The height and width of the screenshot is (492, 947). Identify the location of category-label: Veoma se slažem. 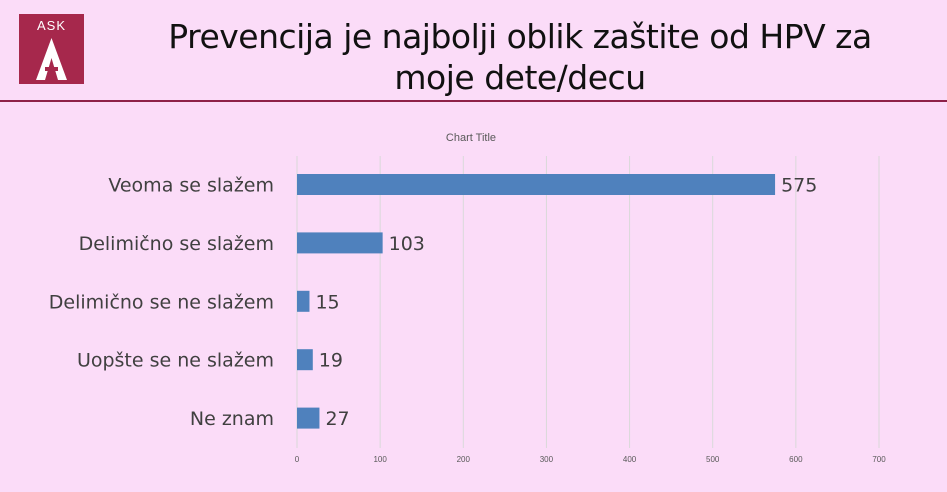
(191, 186).